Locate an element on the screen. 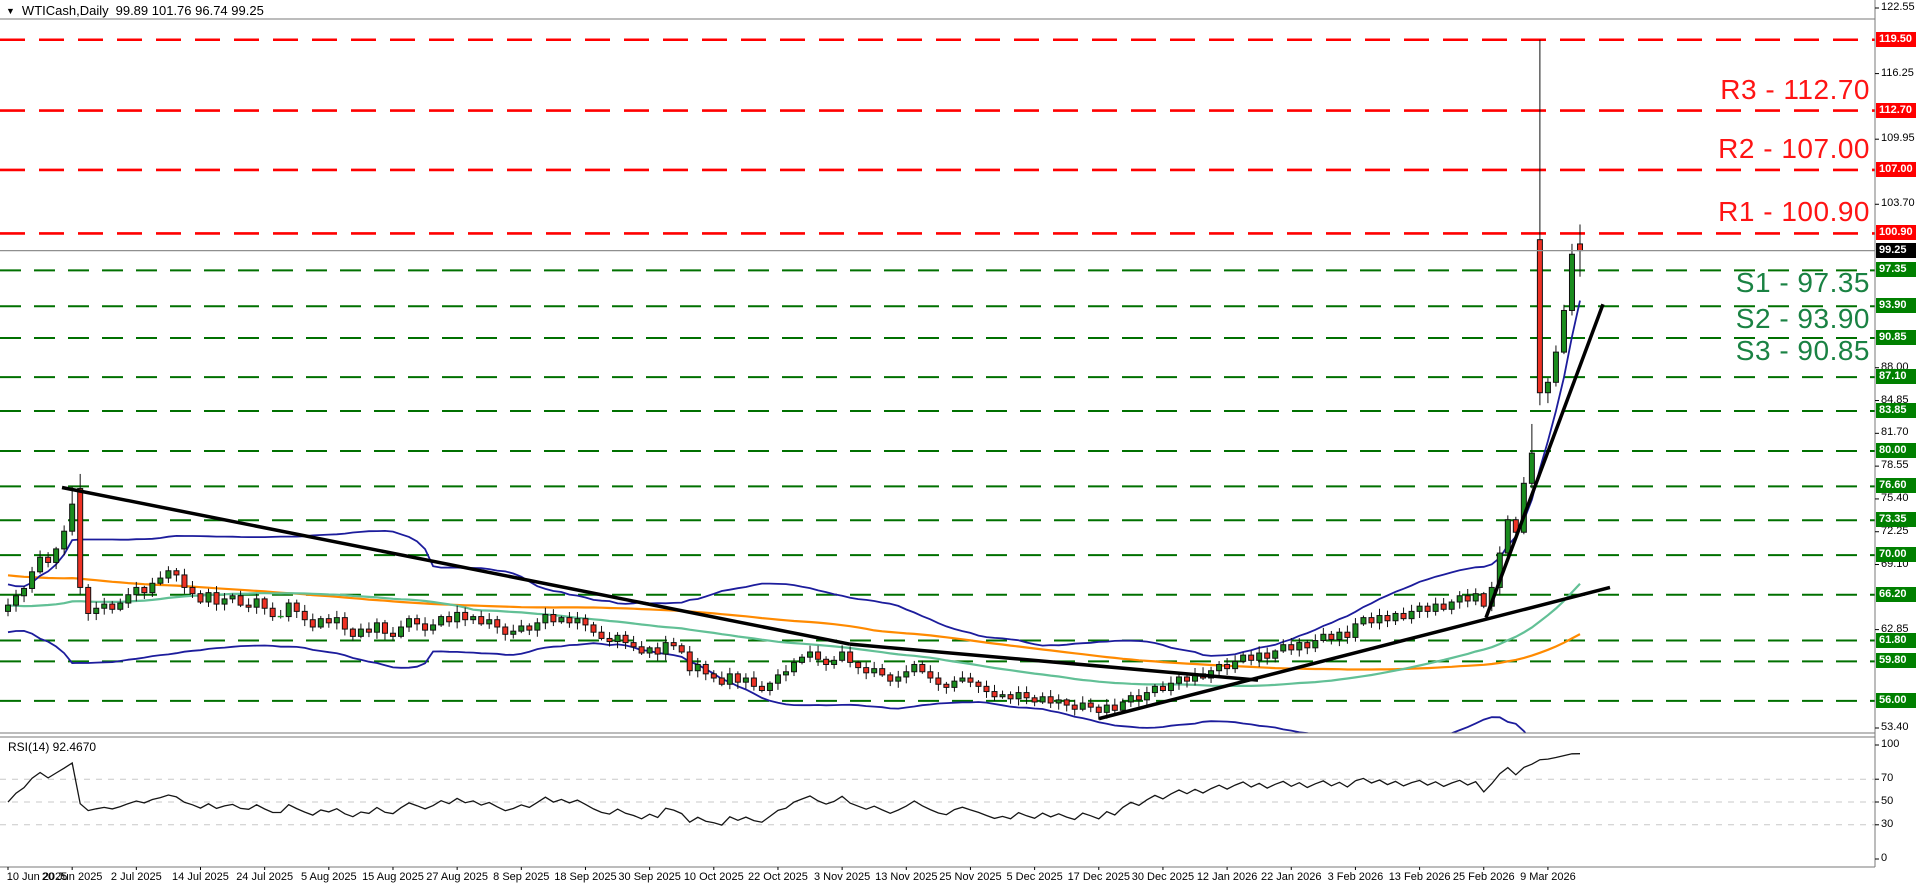  price-axis is located at coordinates (1877, 433).